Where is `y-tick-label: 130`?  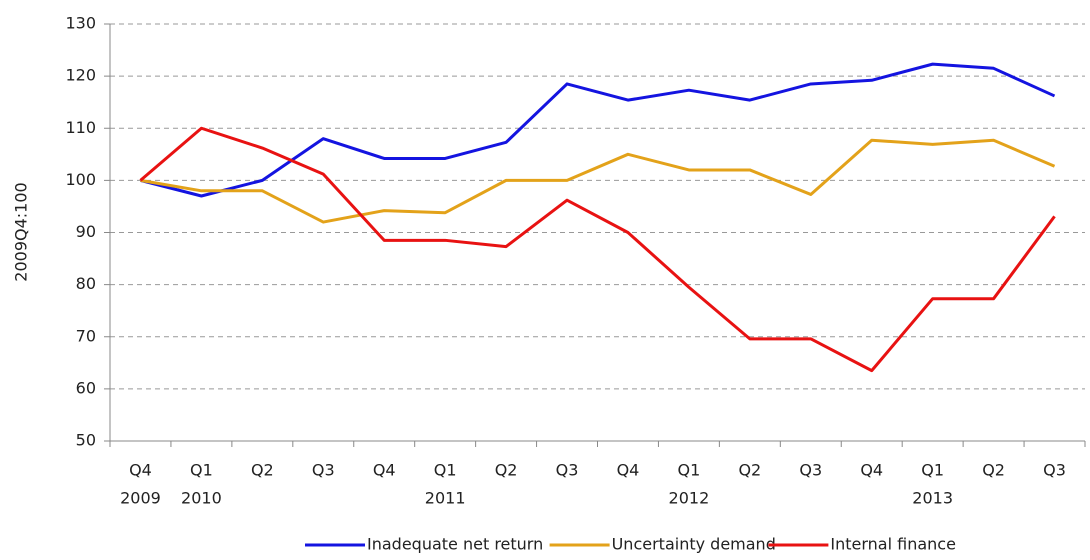 y-tick-label: 130 is located at coordinates (80, 23).